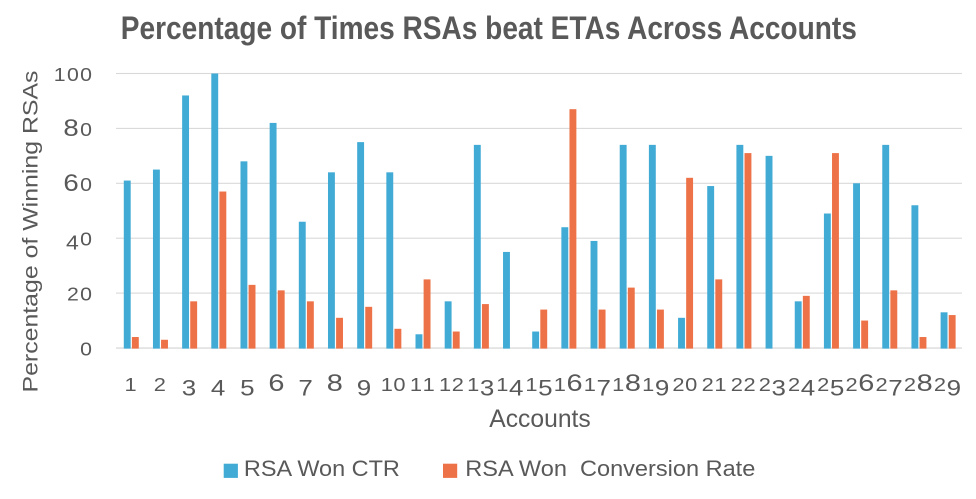 The image size is (976, 499). Describe the element at coordinates (247, 388) in the screenshot. I see `svg-text: 5` at that location.